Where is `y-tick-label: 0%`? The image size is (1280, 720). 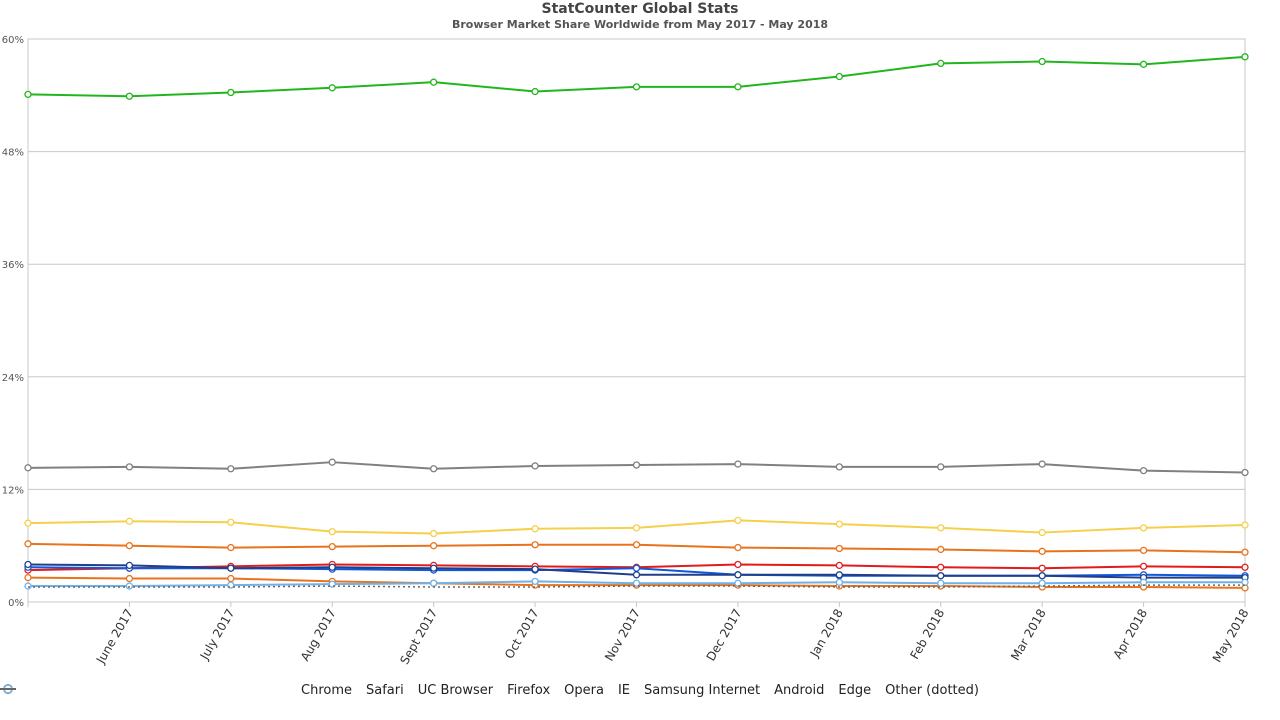 y-tick-label: 0% is located at coordinates (16, 603).